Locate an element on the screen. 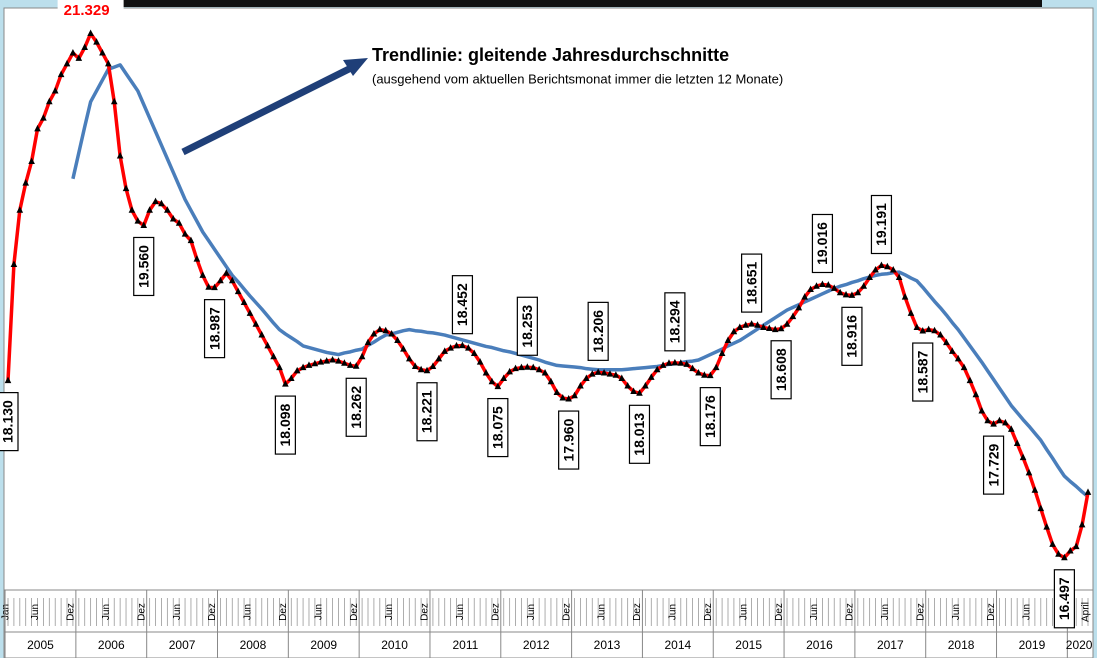 The height and width of the screenshot is (658, 1097). value-label: 18.130 is located at coordinates (8, 421).